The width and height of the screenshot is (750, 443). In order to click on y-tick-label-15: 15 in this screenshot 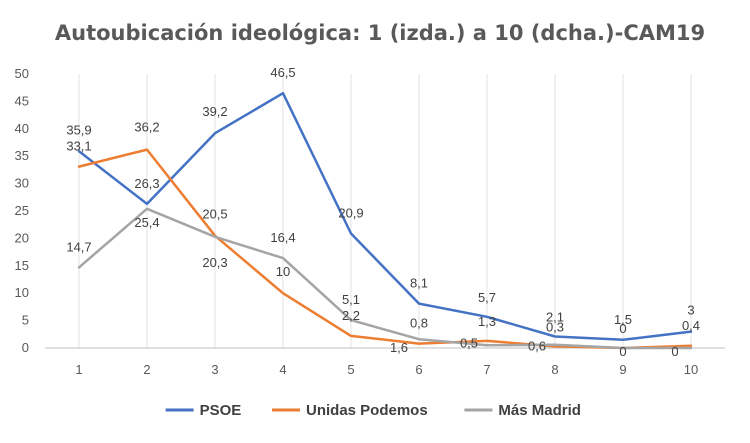, I will do `click(22, 265)`.